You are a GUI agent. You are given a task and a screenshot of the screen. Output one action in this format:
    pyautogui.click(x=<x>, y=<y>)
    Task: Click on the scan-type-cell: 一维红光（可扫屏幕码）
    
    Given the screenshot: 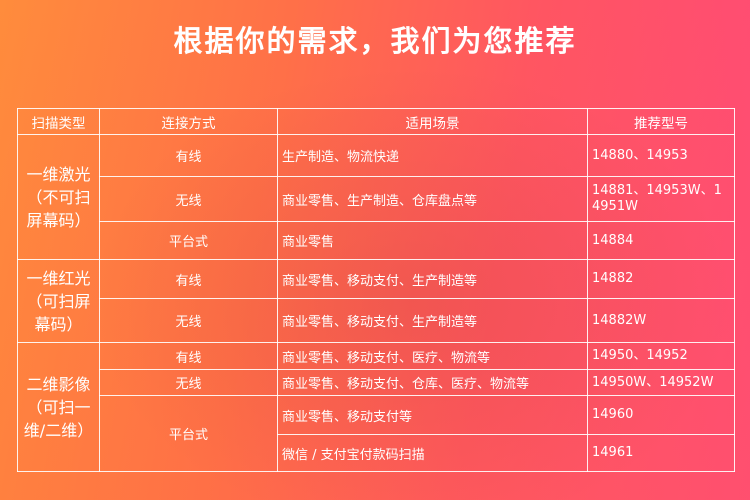 What is the action you would take?
    pyautogui.click(x=58, y=301)
    